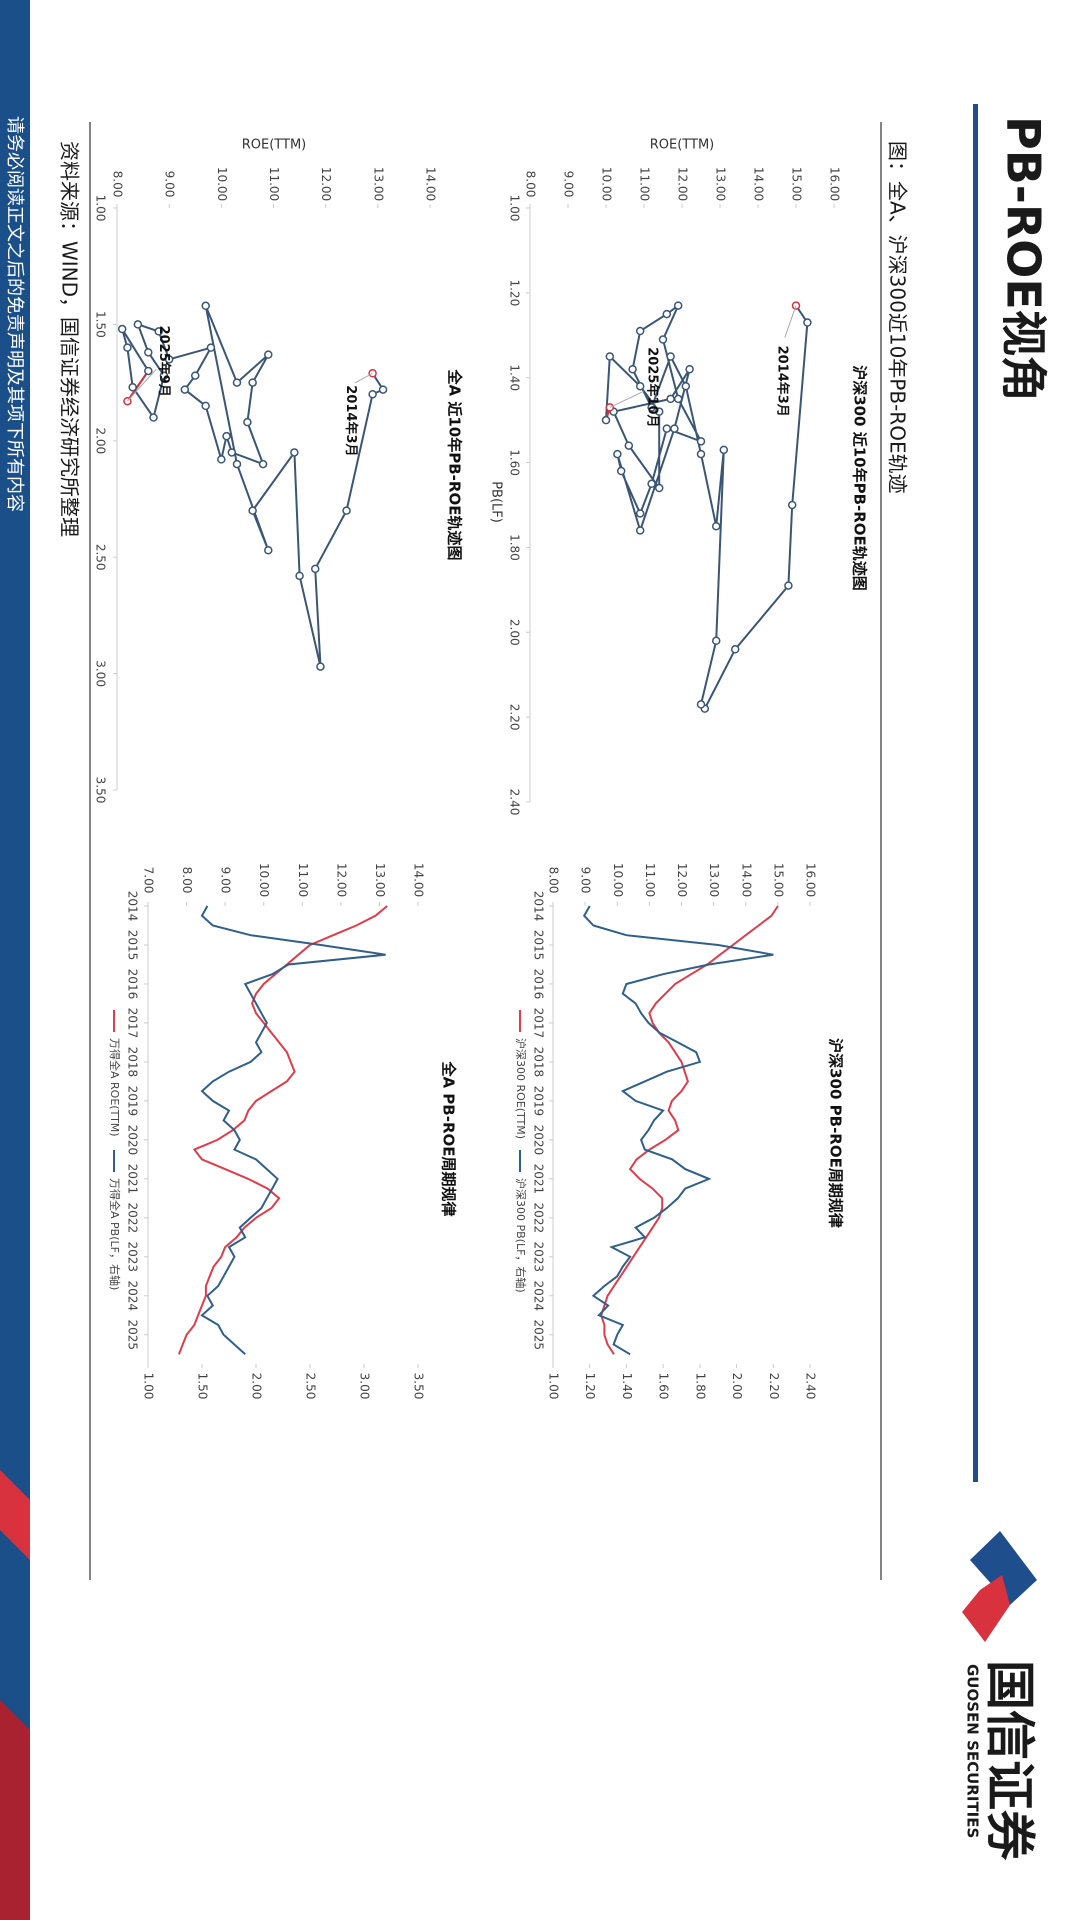  I want to click on trajectory, so click(707, 506).